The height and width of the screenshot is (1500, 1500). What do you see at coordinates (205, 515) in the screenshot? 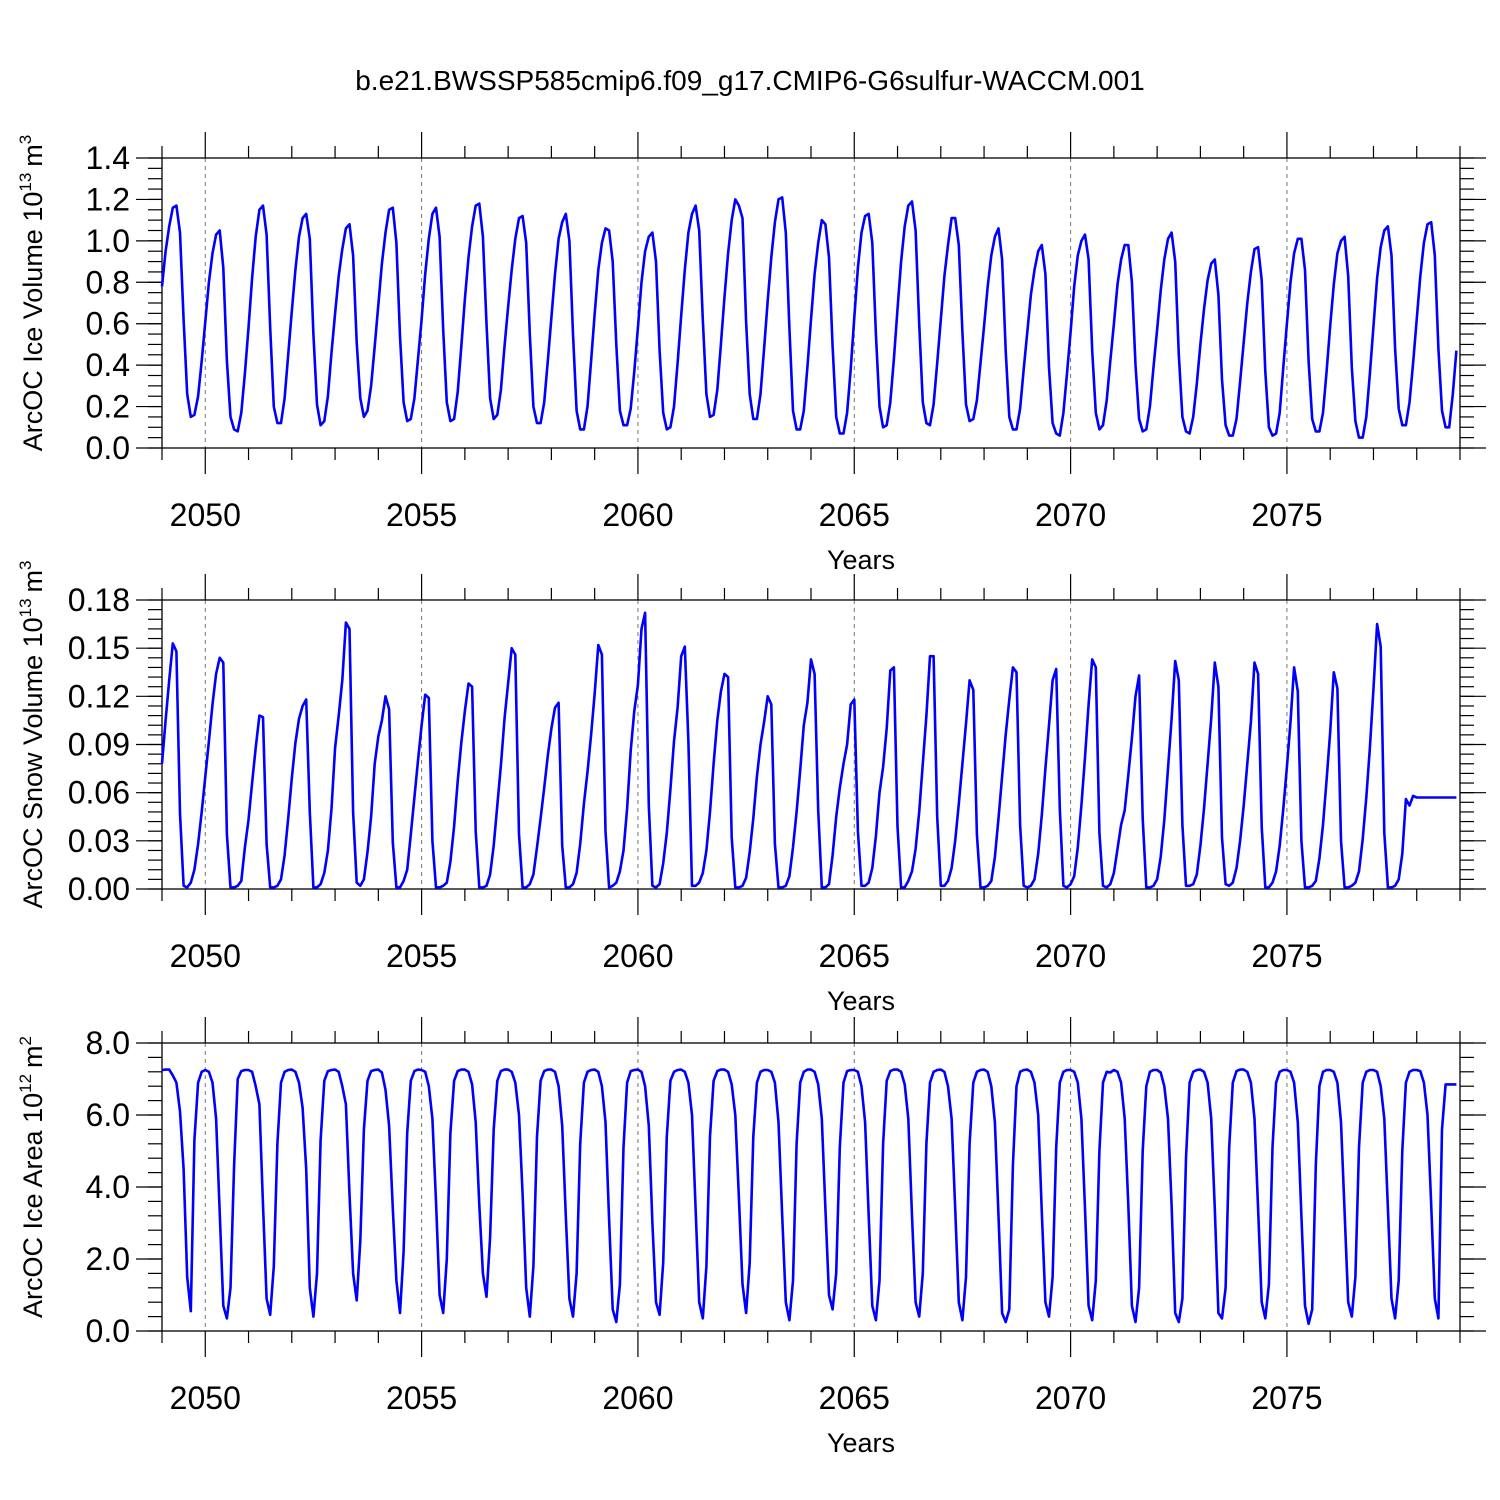
I see `ice-volume-x-tick-label: 2050` at bounding box center [205, 515].